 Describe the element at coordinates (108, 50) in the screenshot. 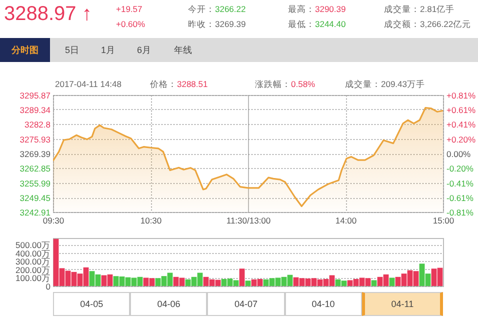

I see `text: 1月` at that location.